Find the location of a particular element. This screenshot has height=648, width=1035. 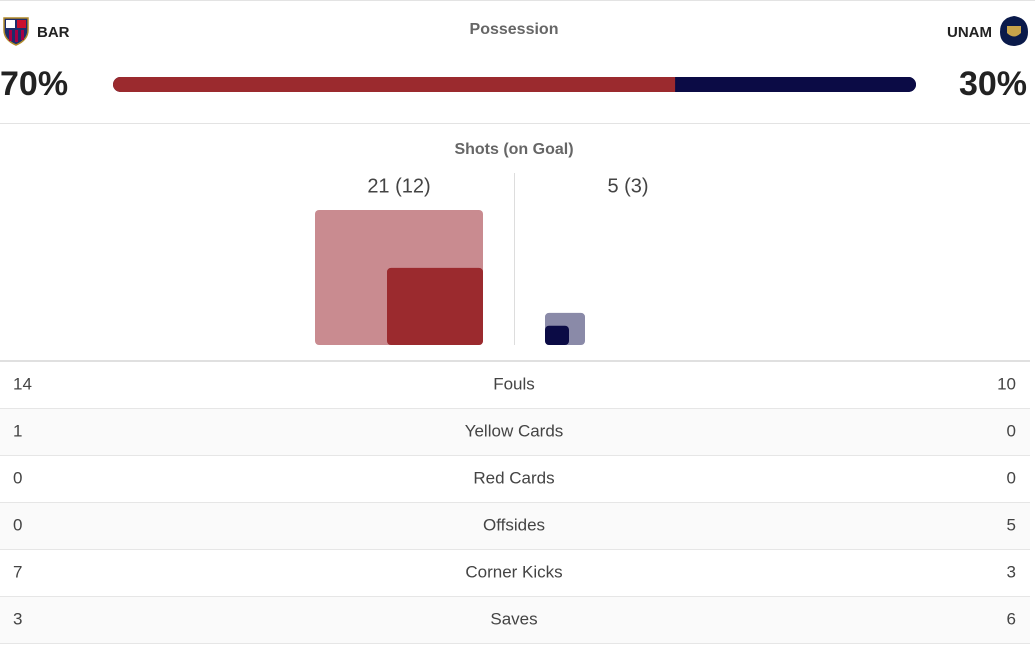

stat-name: Red Cards is located at coordinates (513, 477).